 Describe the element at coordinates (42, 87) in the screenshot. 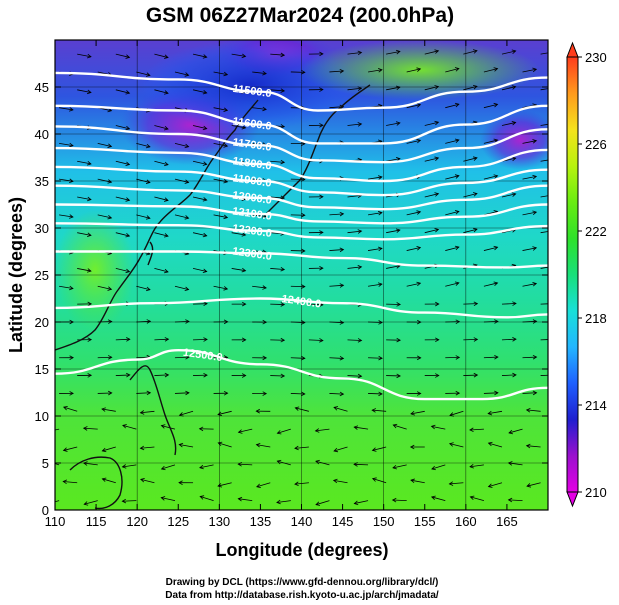

I see `y-tick-label-45: 45` at that location.